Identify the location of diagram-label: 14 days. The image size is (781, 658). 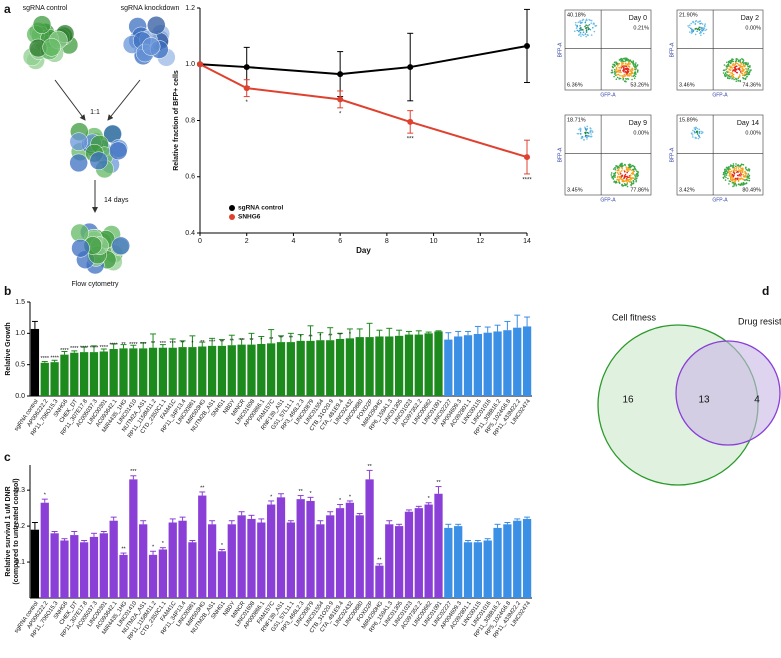
(116, 200).